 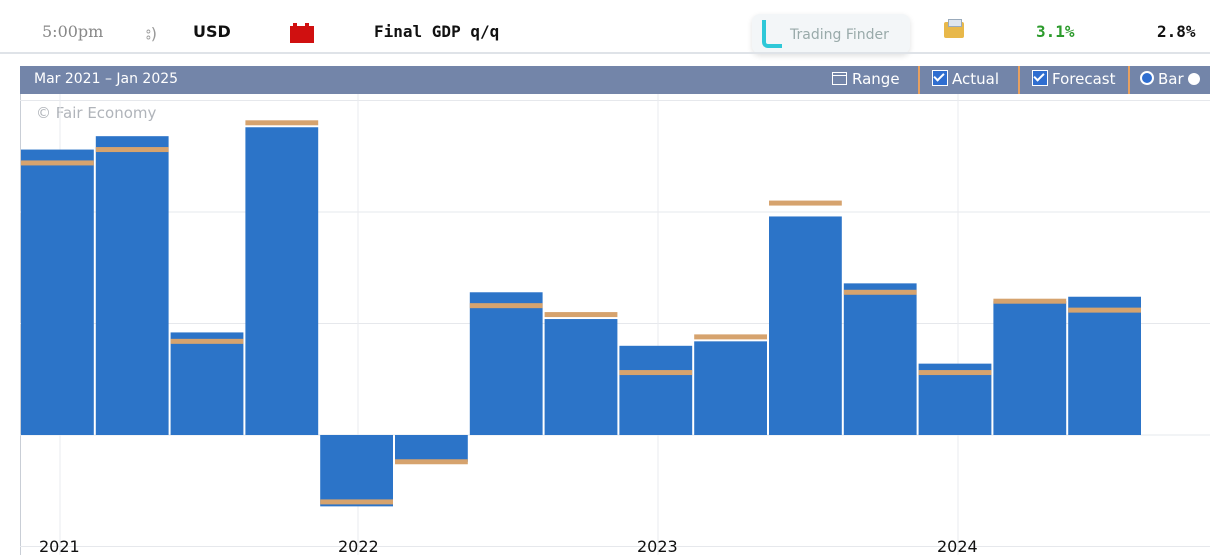 I want to click on calendar-icon, so click(x=839, y=78).